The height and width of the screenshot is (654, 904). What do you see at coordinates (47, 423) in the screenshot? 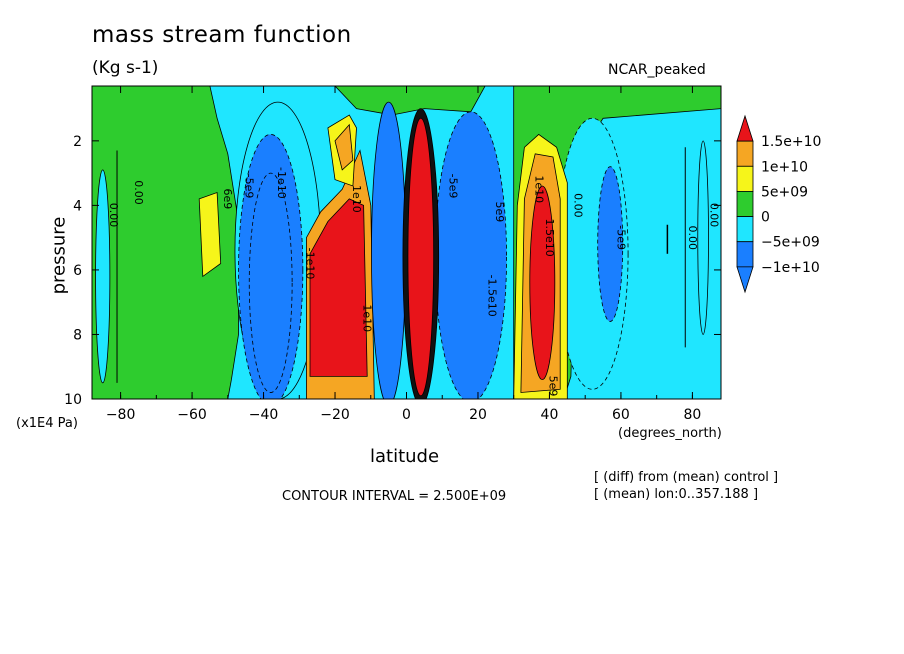
I see `y-axis-unit: (x1E4 Pa)` at bounding box center [47, 423].